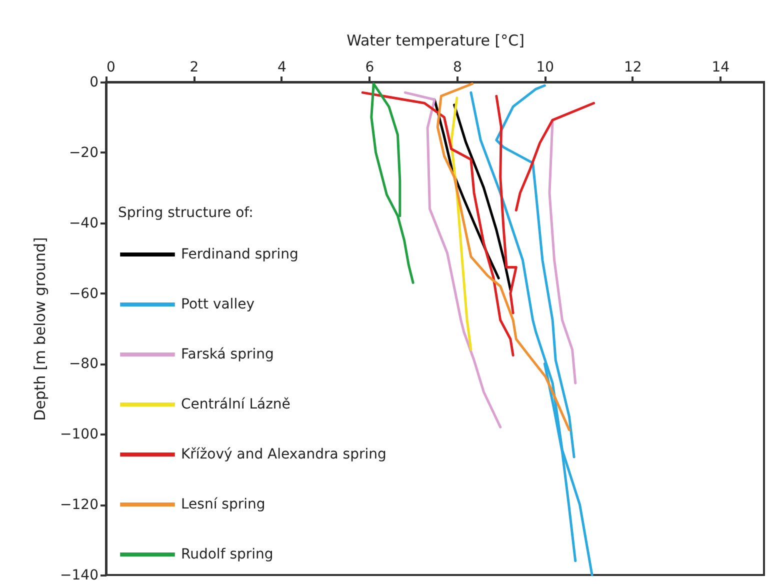  What do you see at coordinates (721, 68) in the screenshot?
I see `x-tick-label: 14` at bounding box center [721, 68].